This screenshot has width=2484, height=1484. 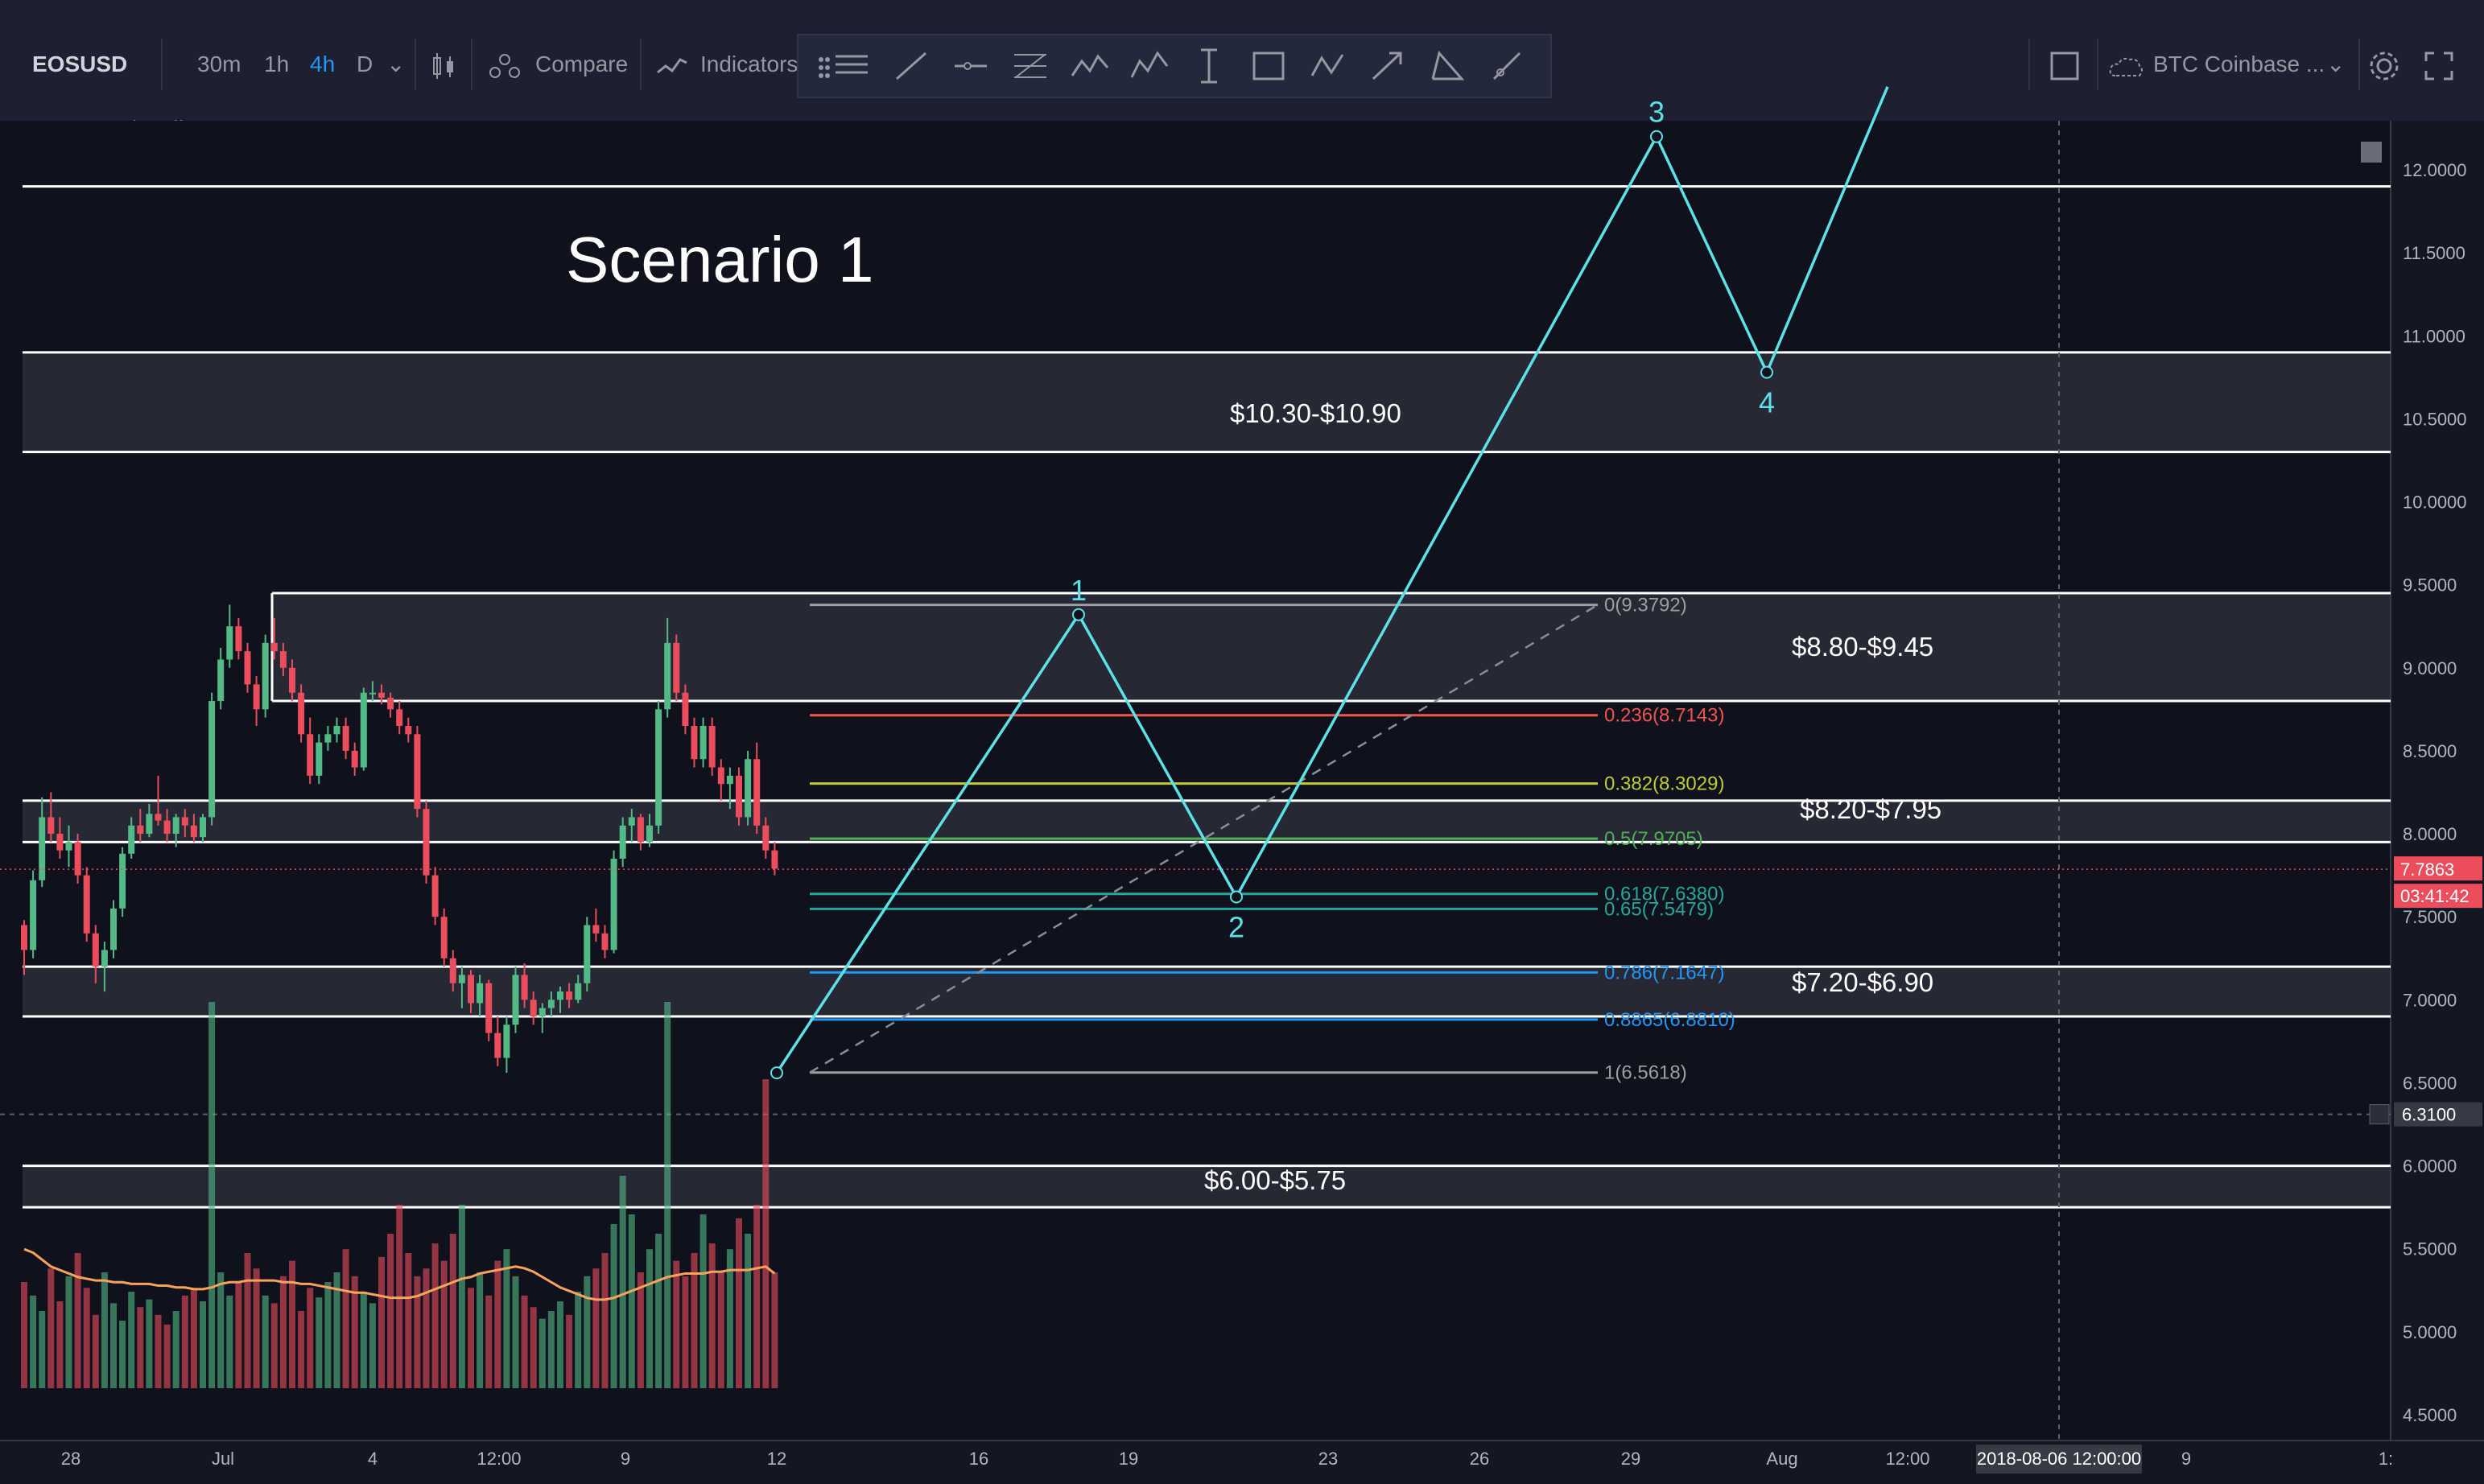 I want to click on square-icon, so click(x=2065, y=64).